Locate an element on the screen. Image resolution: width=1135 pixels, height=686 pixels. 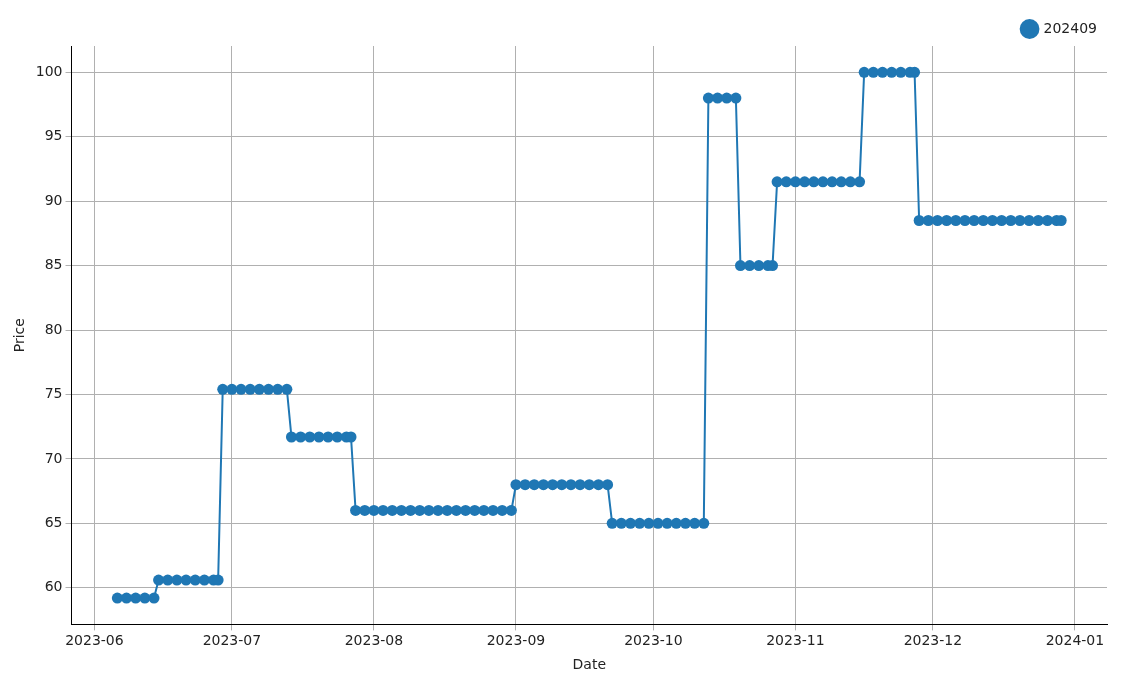
x-tick-label: 2024-01 is located at coordinates (1075, 640).